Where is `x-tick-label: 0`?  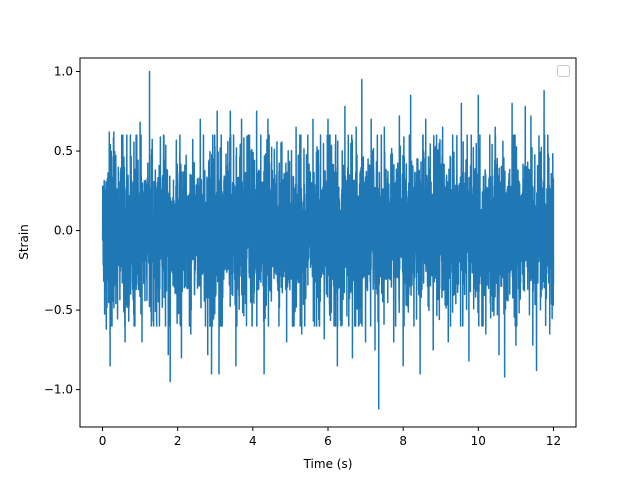
x-tick-label: 0 is located at coordinates (103, 441).